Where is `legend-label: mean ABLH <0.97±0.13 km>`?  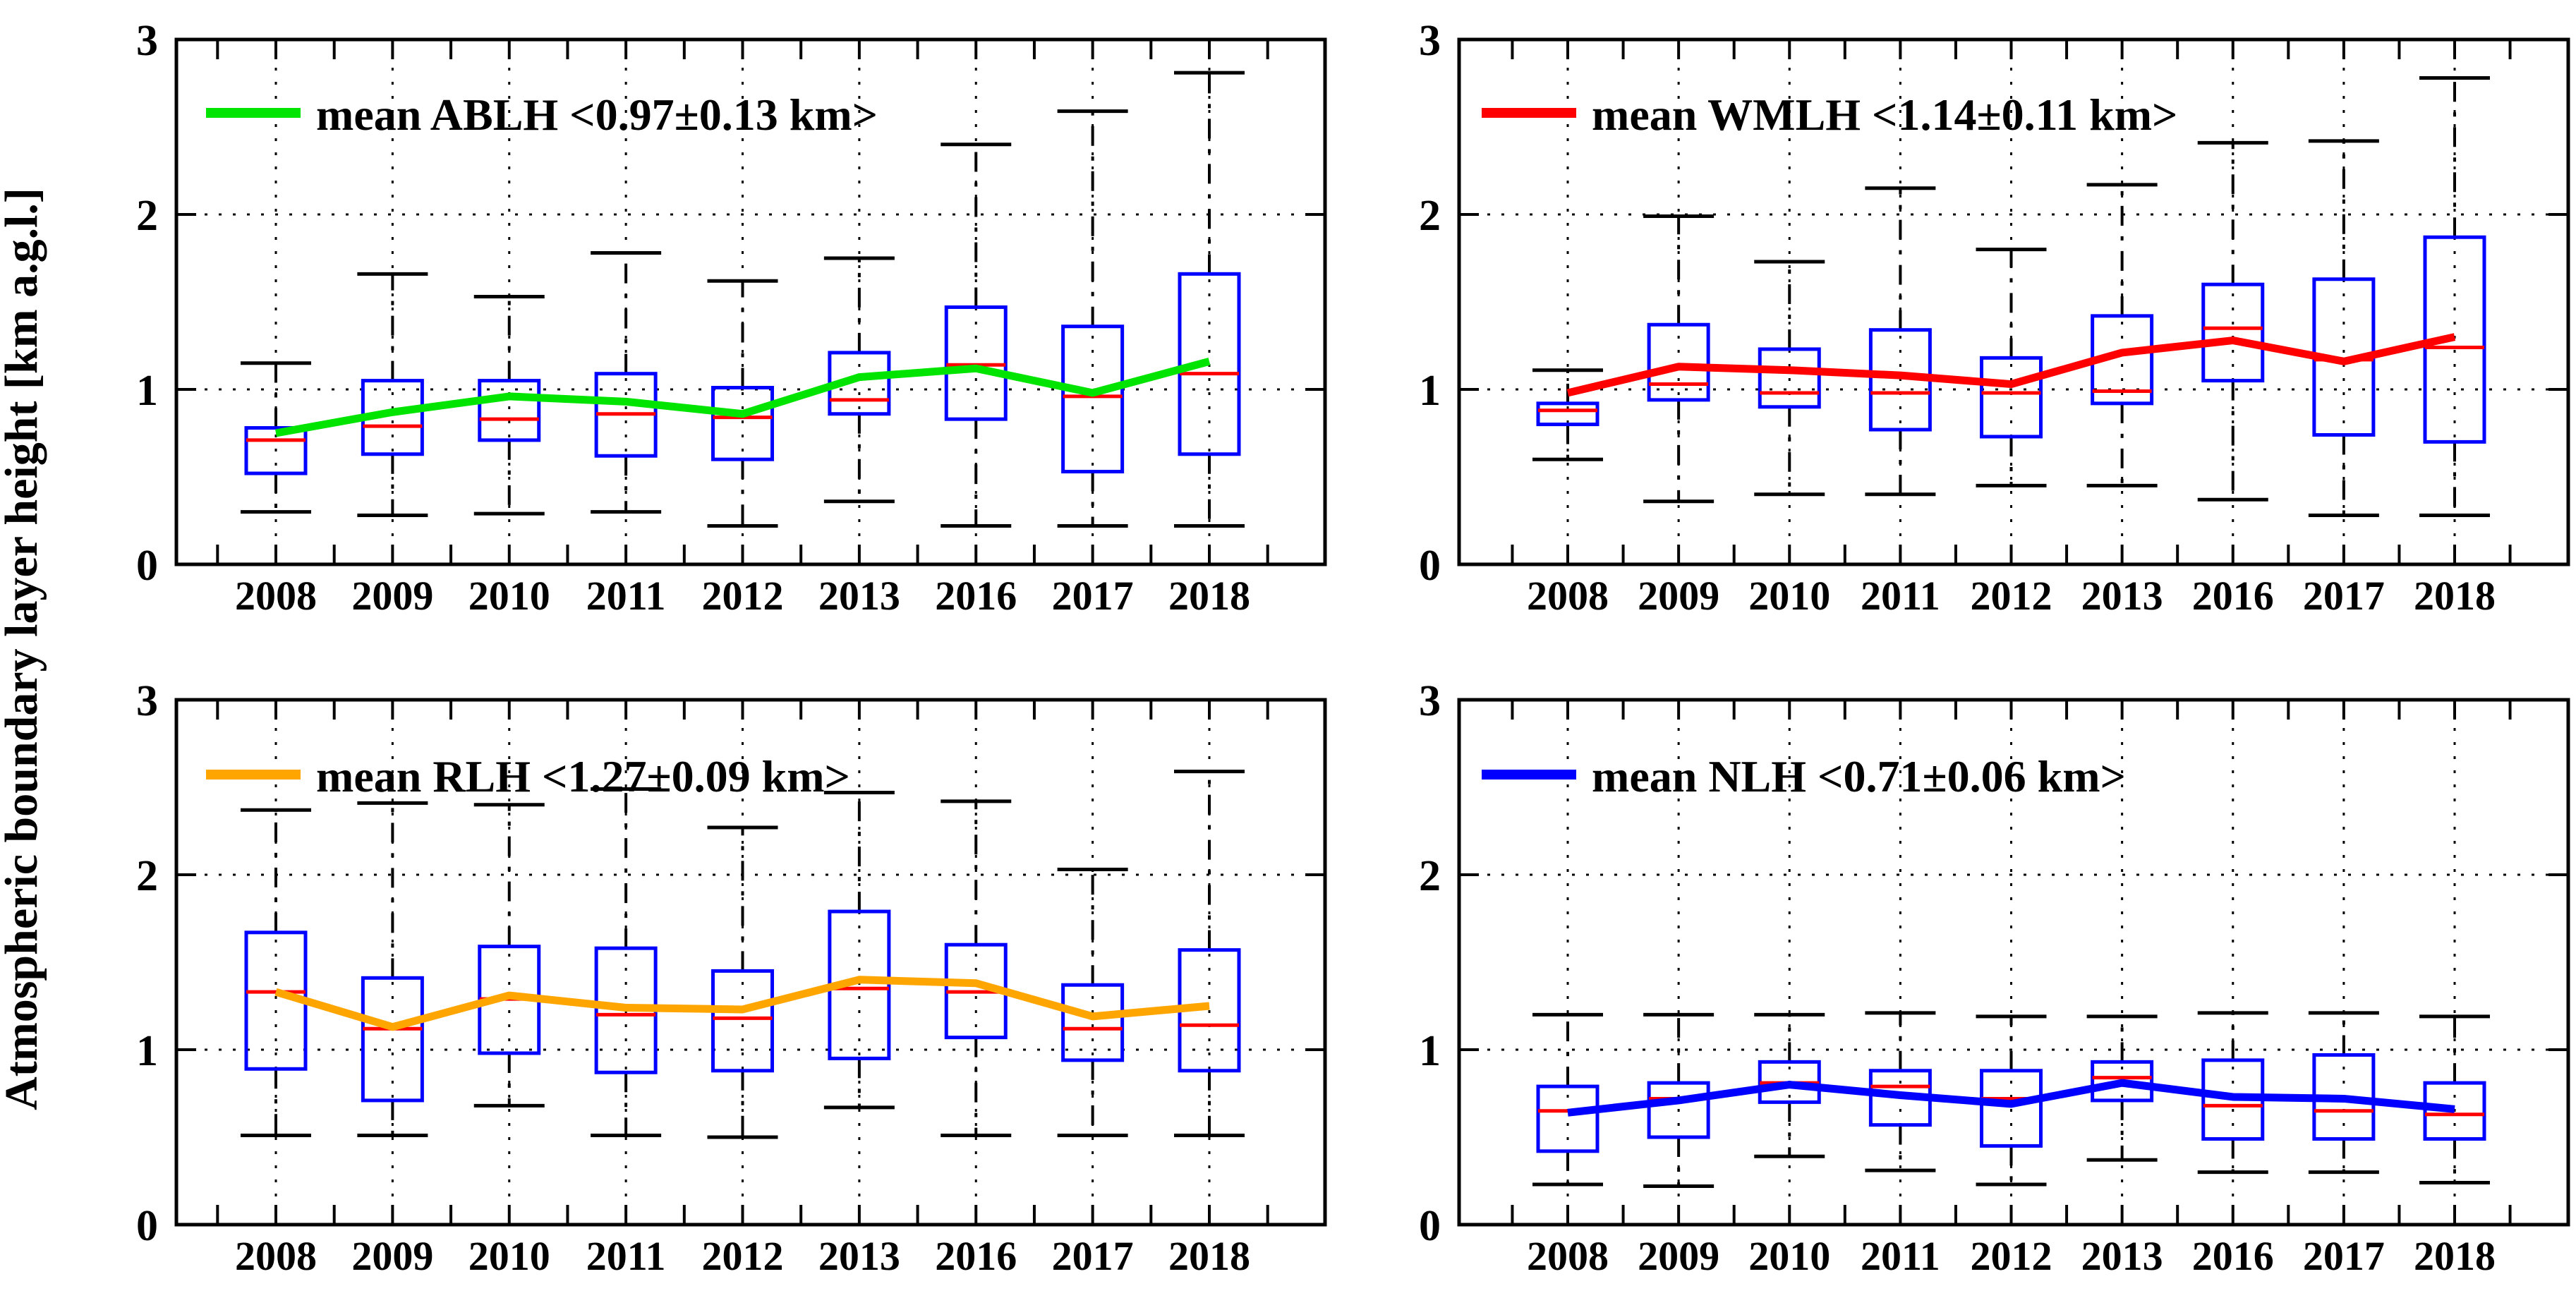 legend-label: mean ABLH <0.97±0.13 km> is located at coordinates (597, 115).